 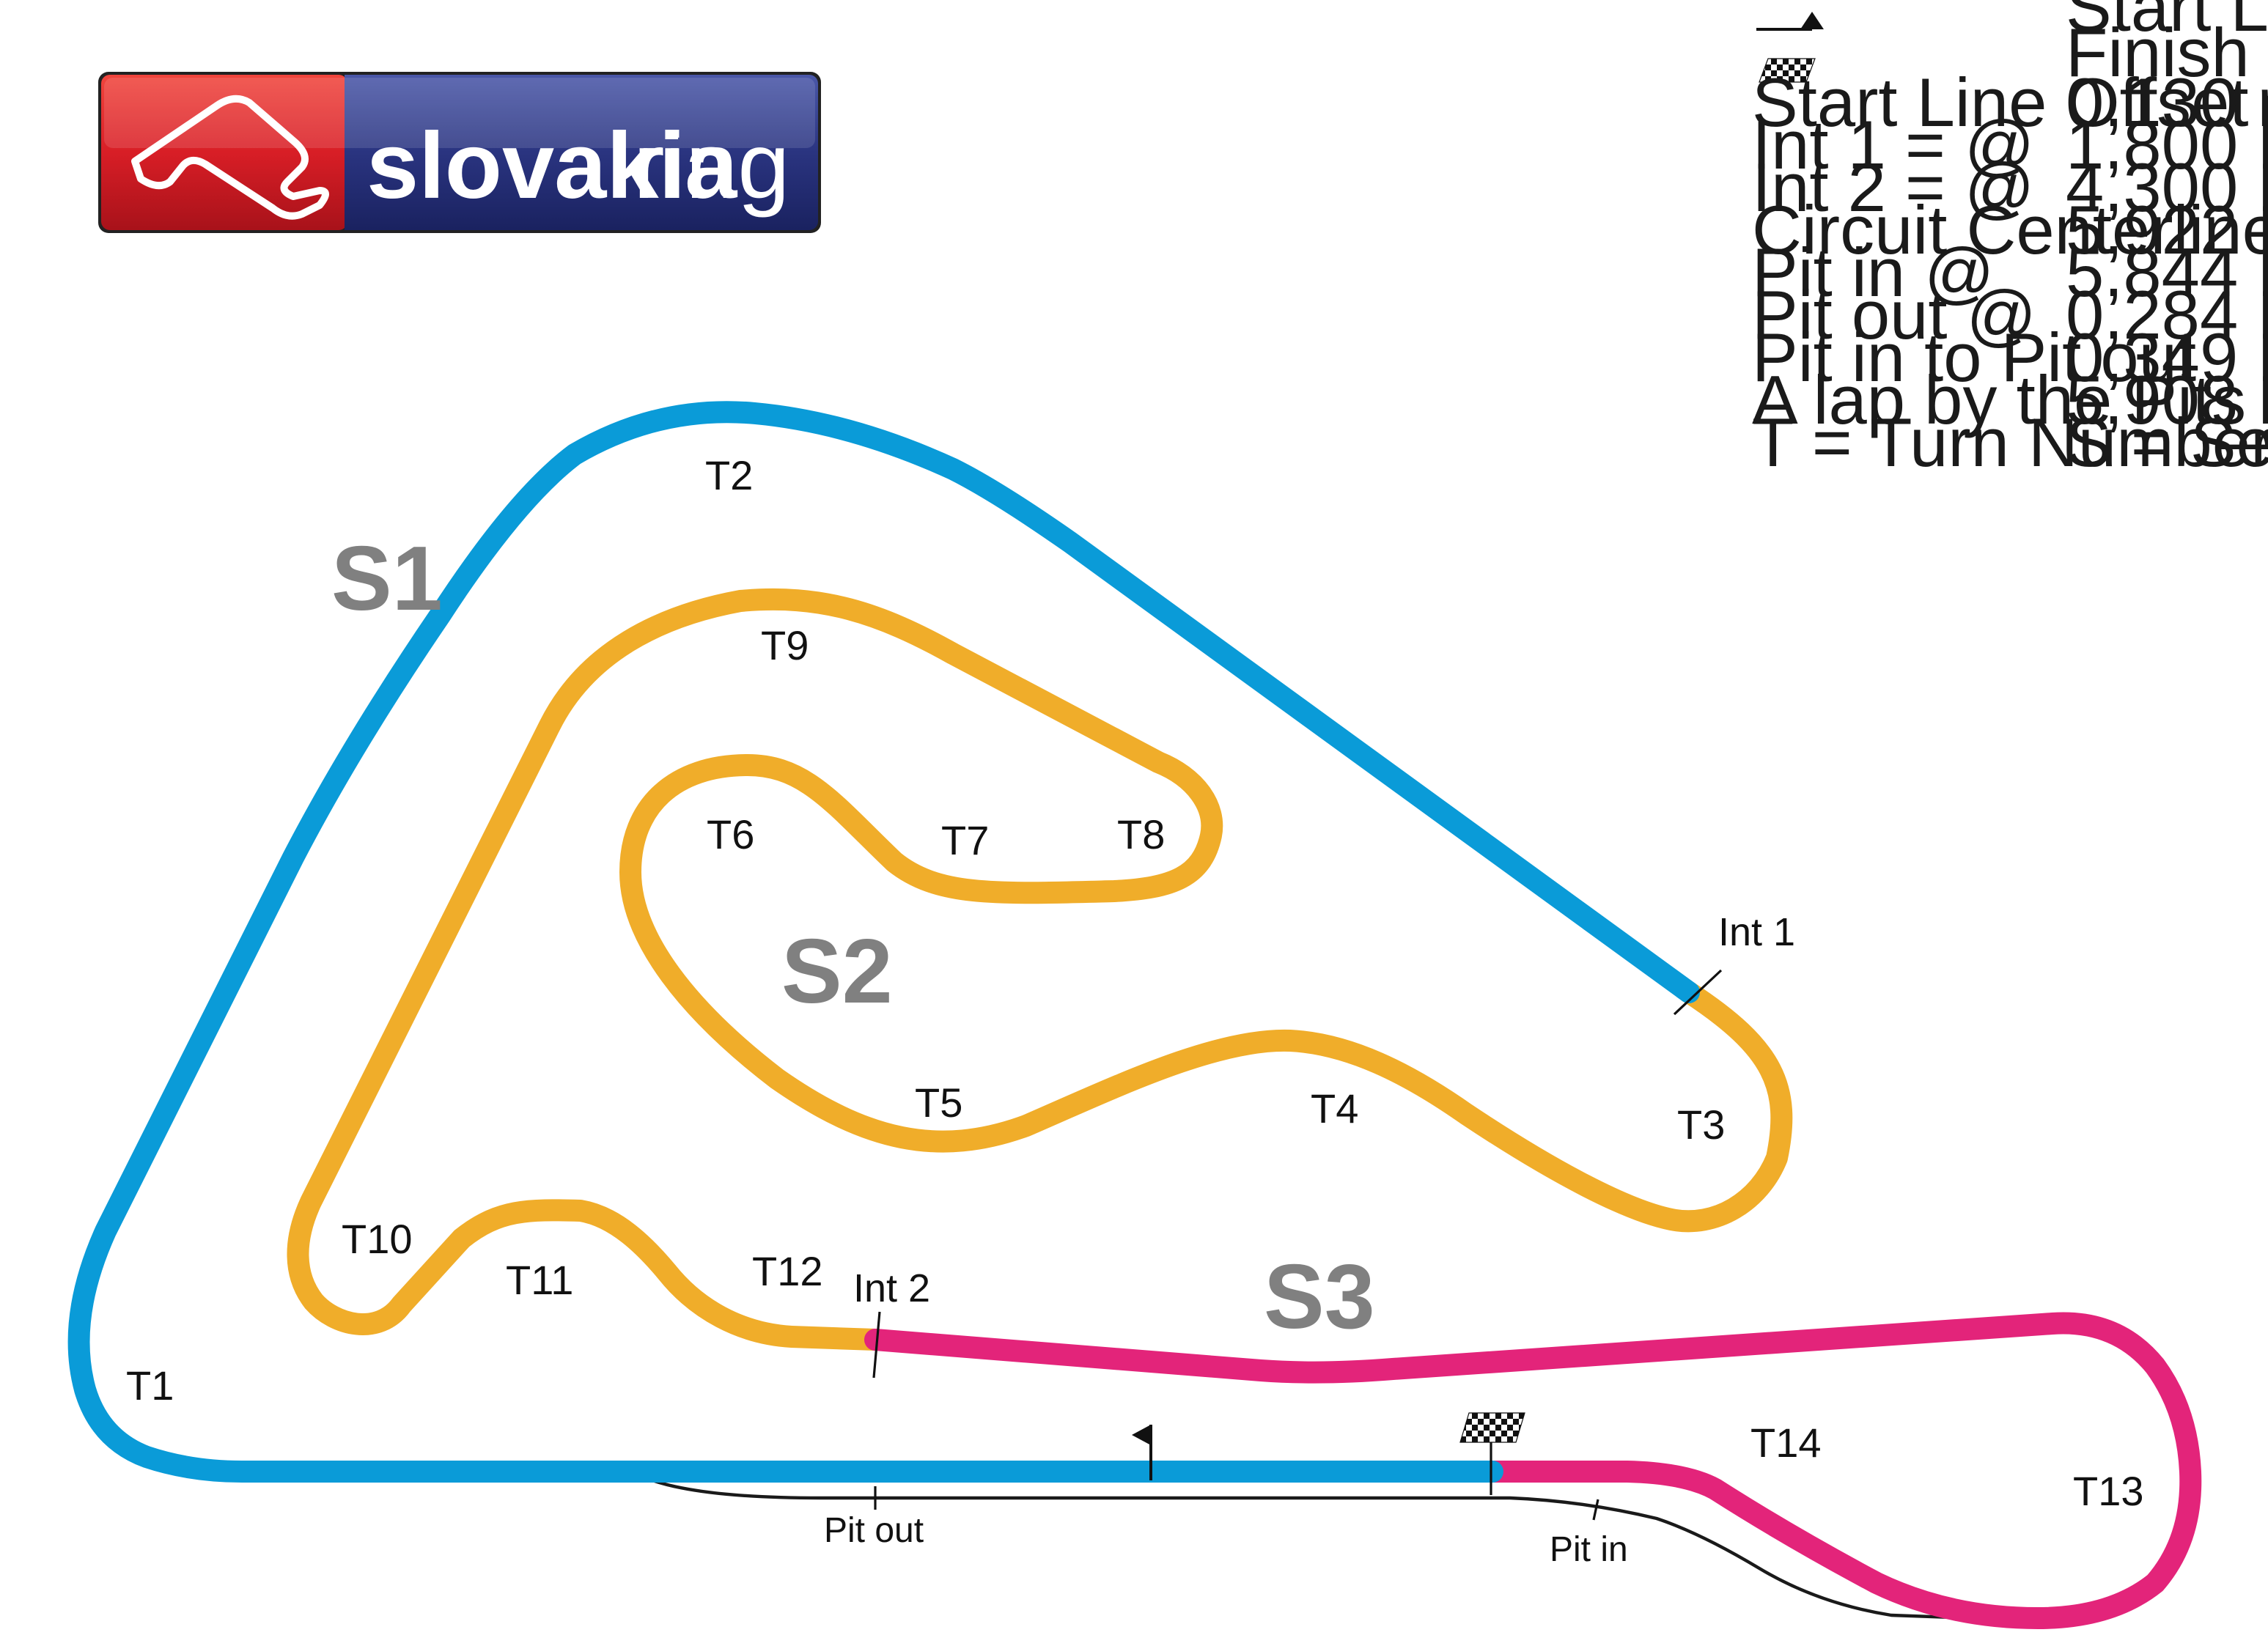 What do you see at coordinates (150, 1385) in the screenshot?
I see `turn-label-t1: T1` at bounding box center [150, 1385].